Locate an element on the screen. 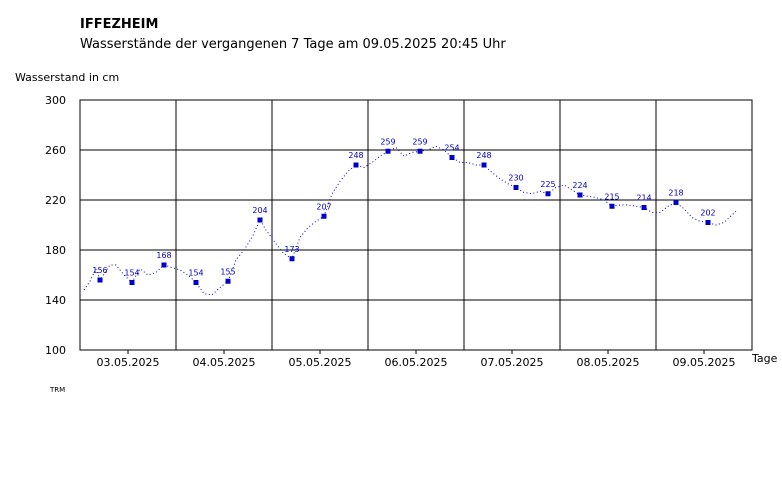 The width and height of the screenshot is (782, 480). x-tick-label: 09.05.2025 is located at coordinates (704, 362).